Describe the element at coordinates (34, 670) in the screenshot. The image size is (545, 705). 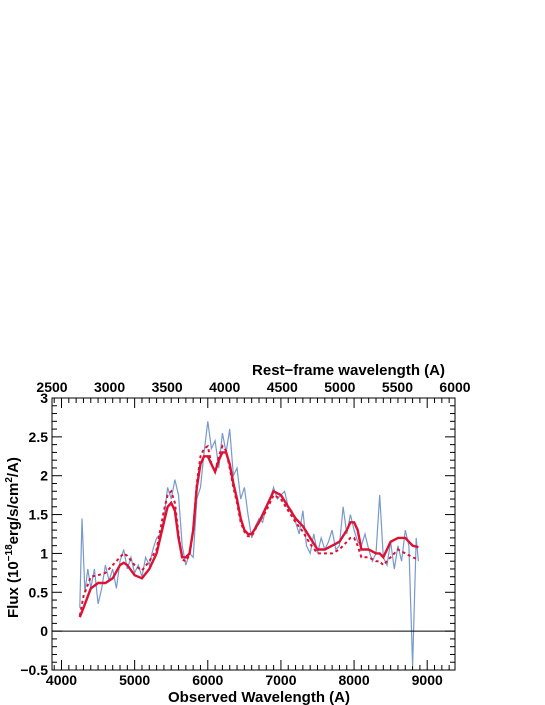
I see `y-tick-label: −0.5` at that location.